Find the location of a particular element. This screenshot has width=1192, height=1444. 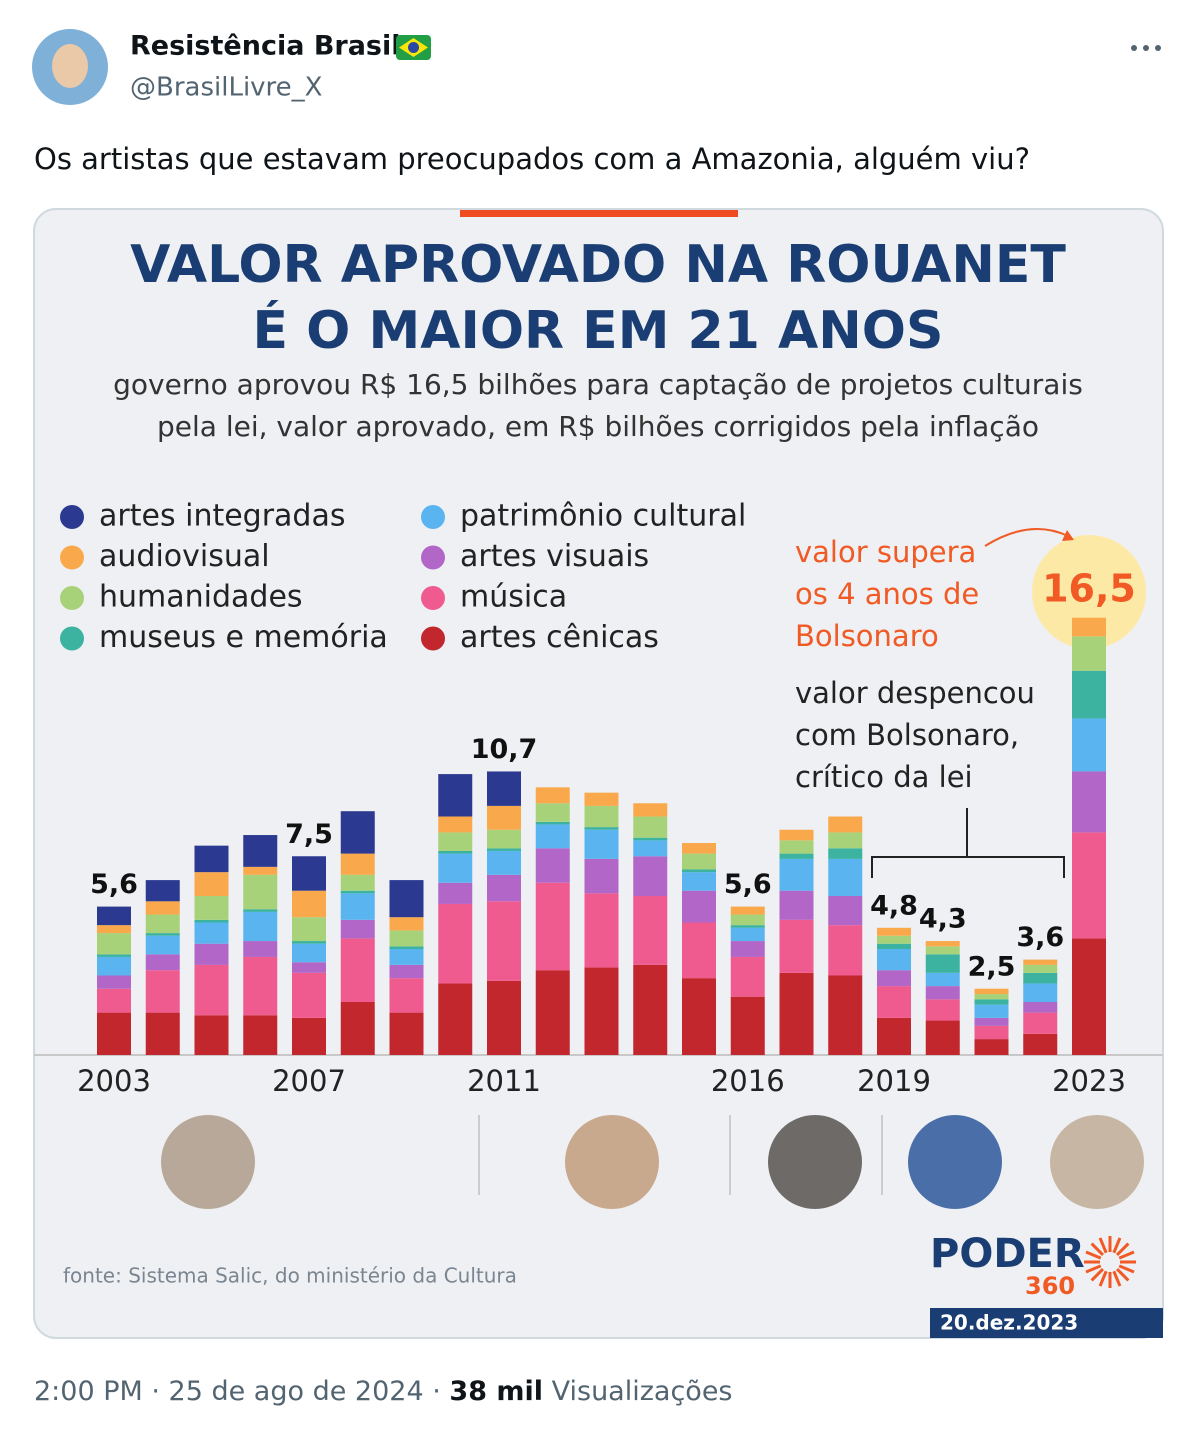

legend-label: audiovisual is located at coordinates (184, 556).